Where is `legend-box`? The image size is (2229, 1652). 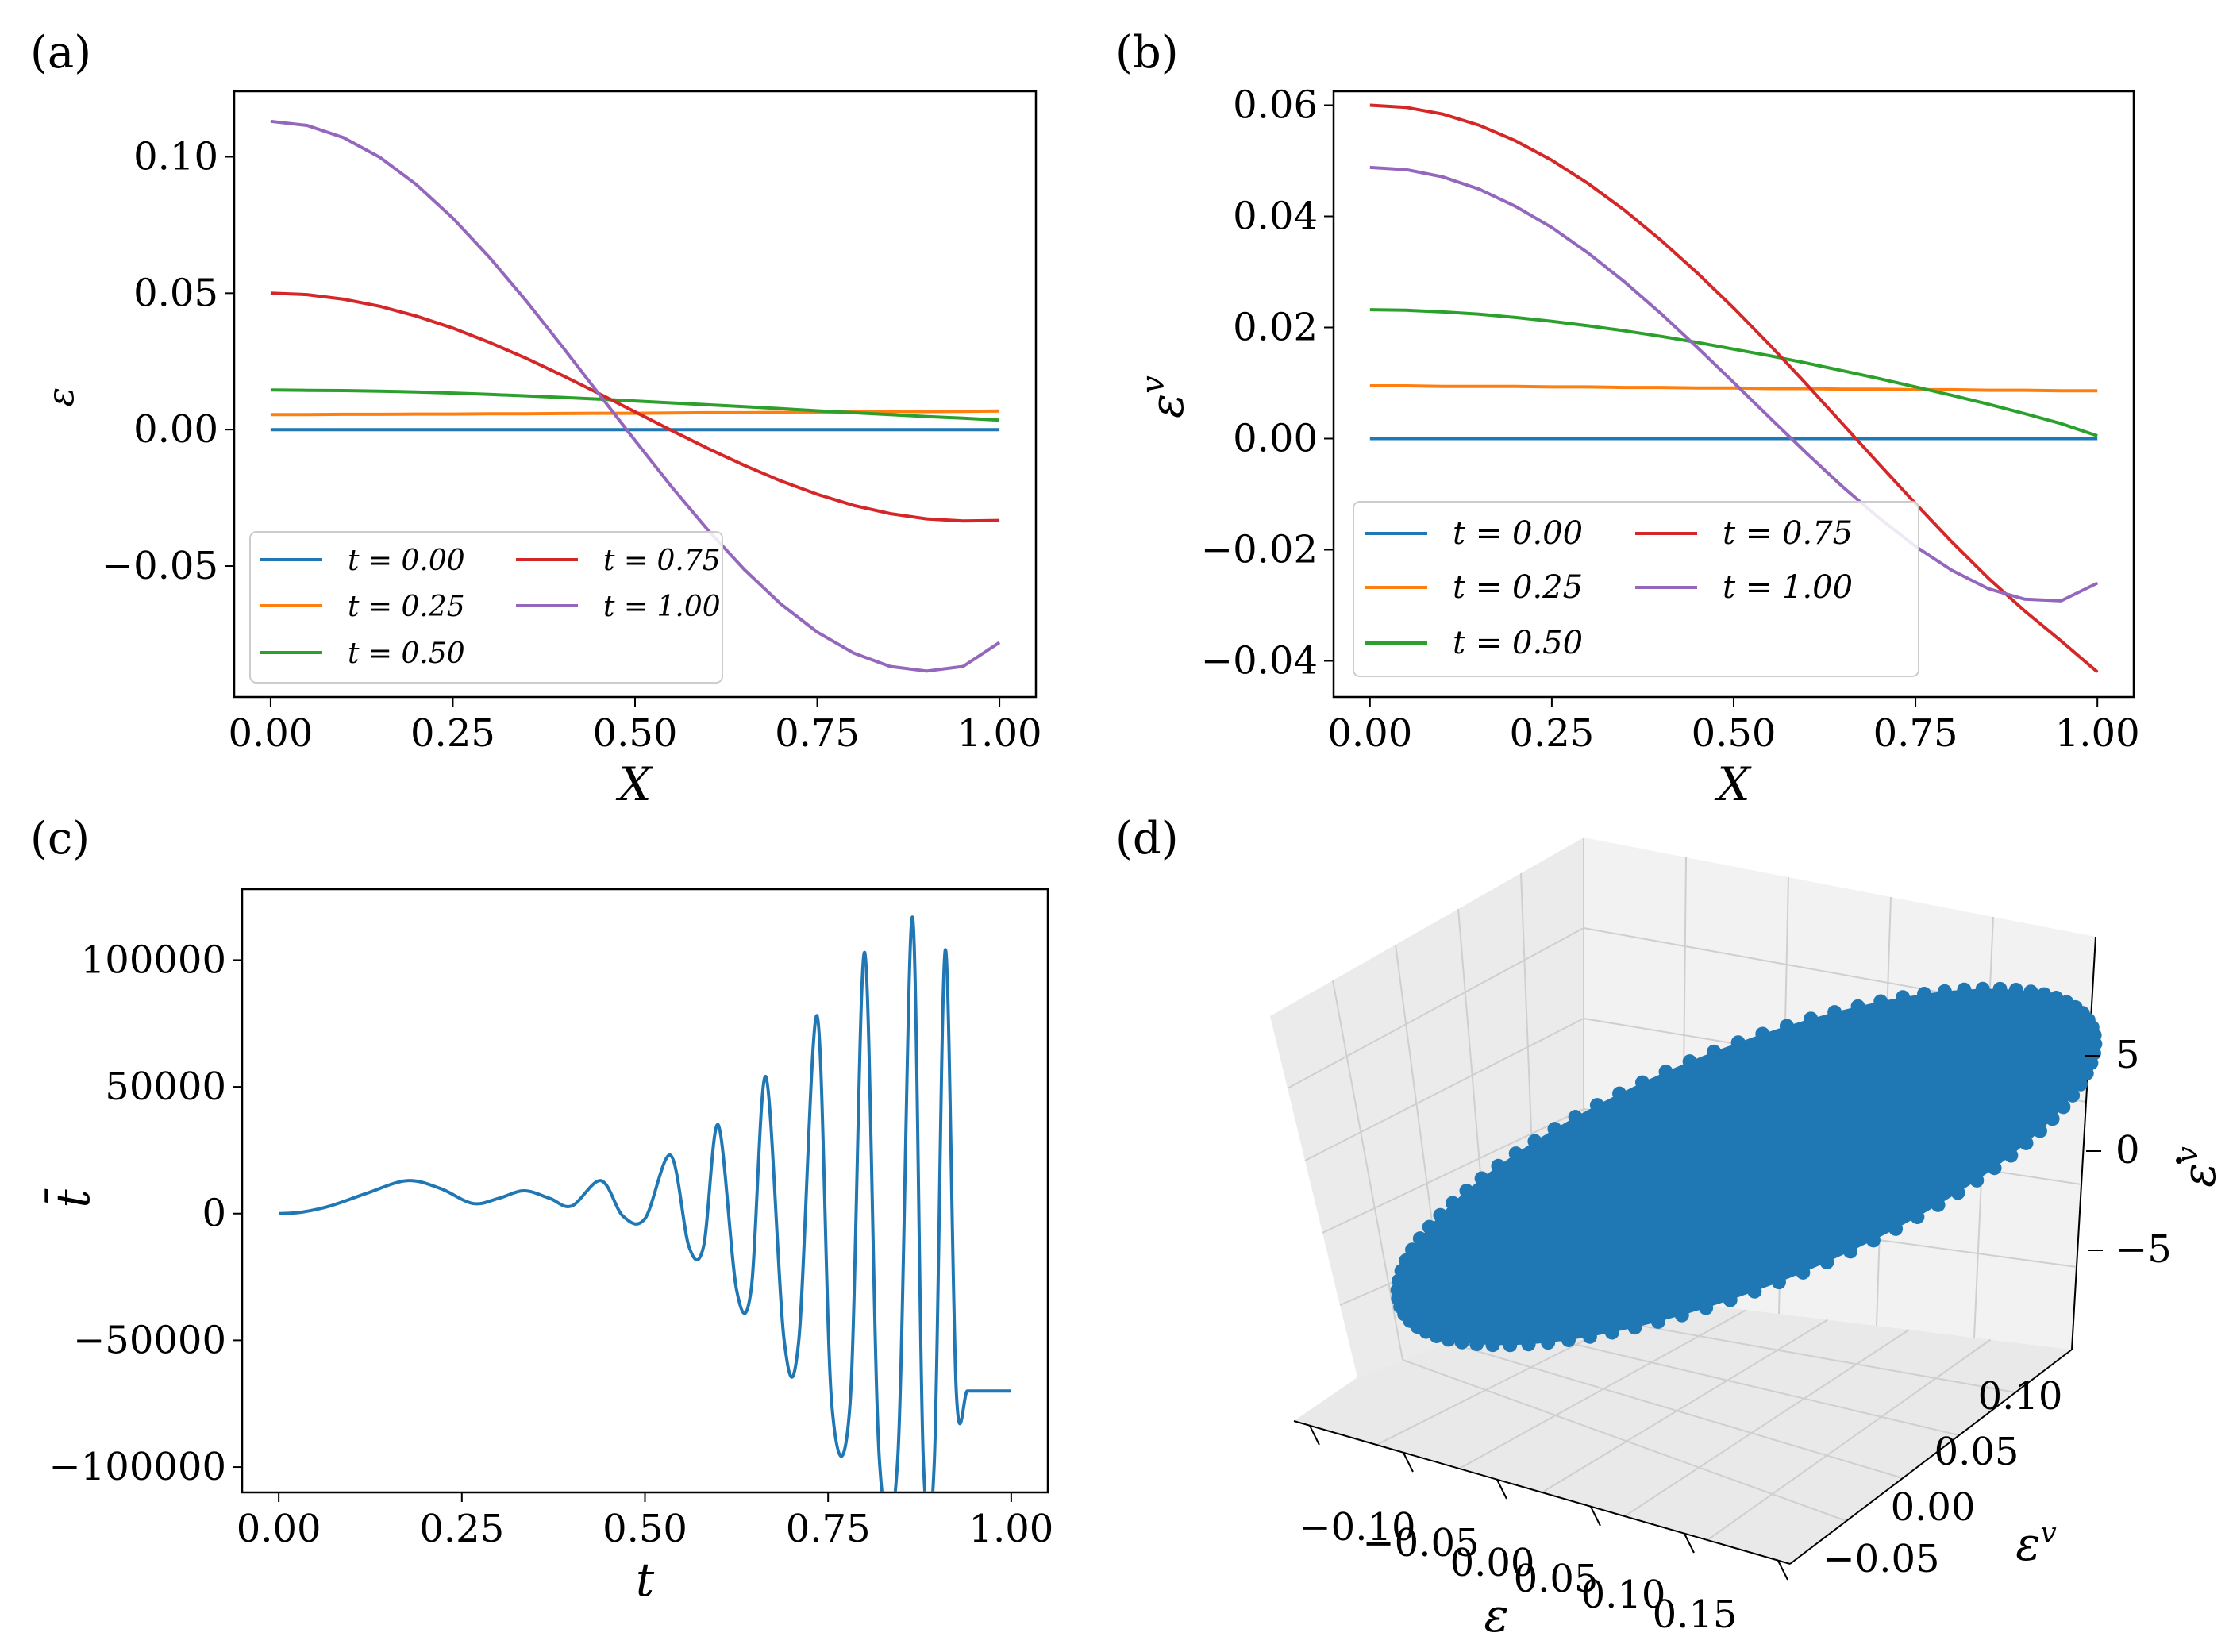 legend-box is located at coordinates (486, 608).